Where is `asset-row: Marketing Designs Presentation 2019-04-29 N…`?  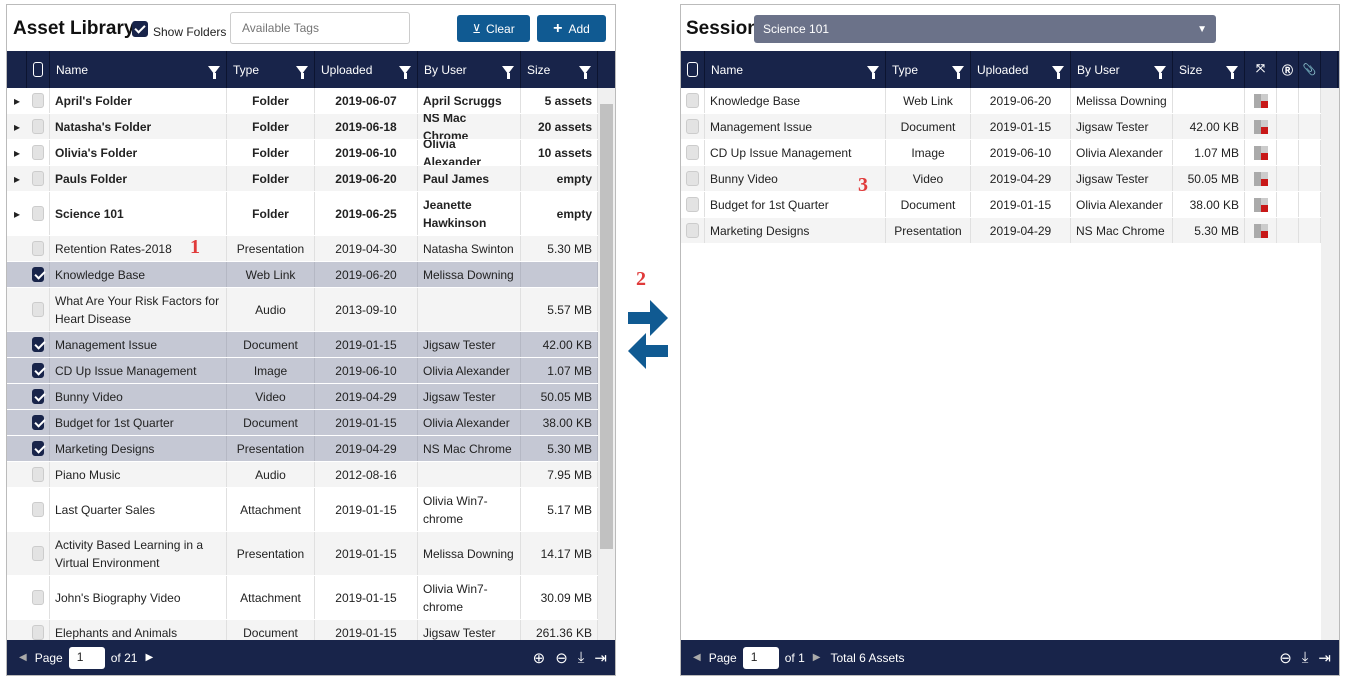 asset-row: Marketing Designs Presentation 2019-04-29 N… is located at coordinates (302, 449).